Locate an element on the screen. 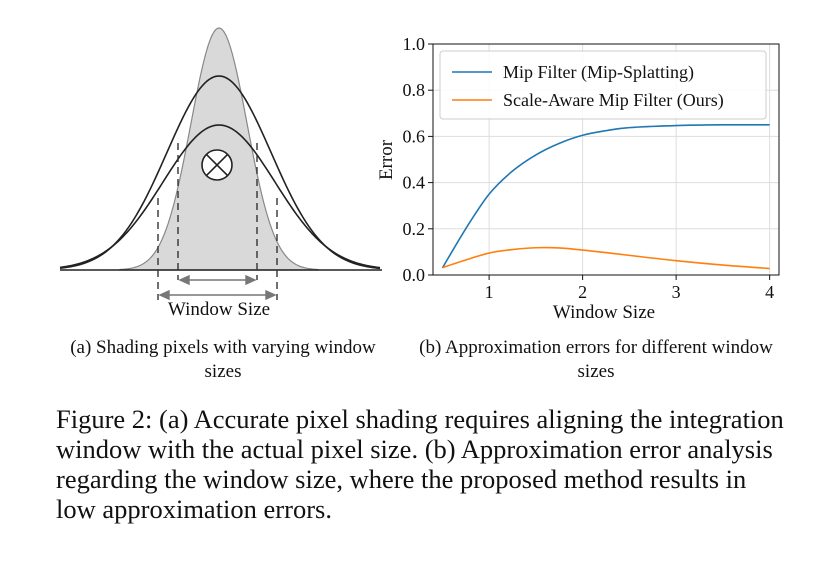  y-tick-label: 0.2 is located at coordinates (414, 229).